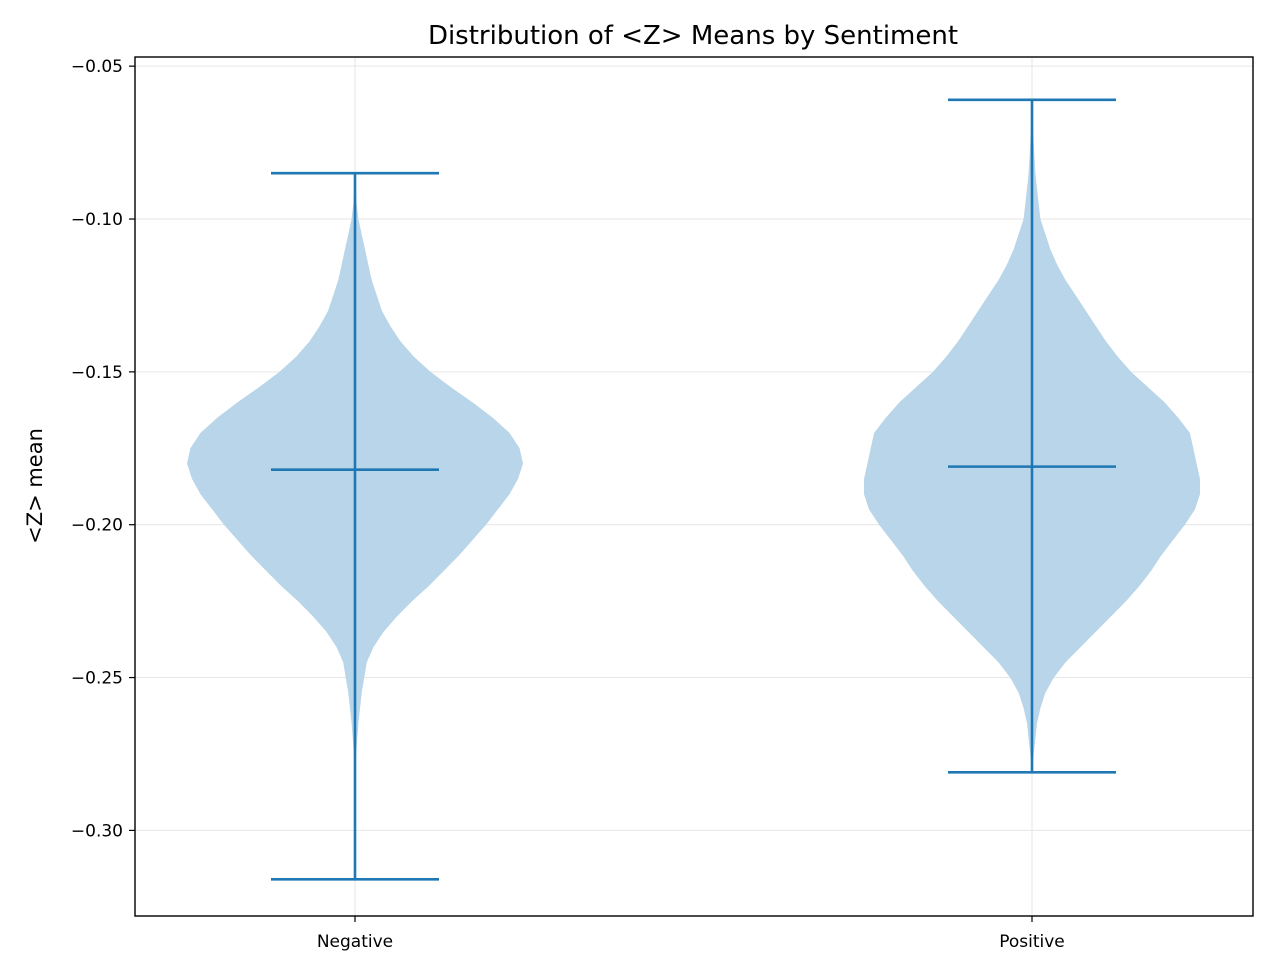 Image resolution: width=1275 pixels, height=975 pixels. Describe the element at coordinates (355, 942) in the screenshot. I see `x-tick-label-negative: Negative` at that location.